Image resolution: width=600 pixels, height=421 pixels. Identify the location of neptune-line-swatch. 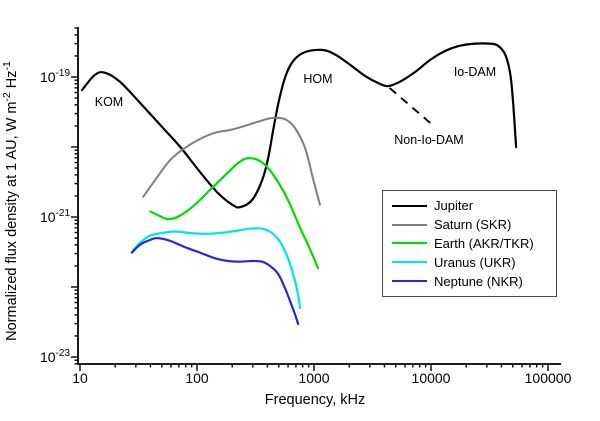
(409, 281).